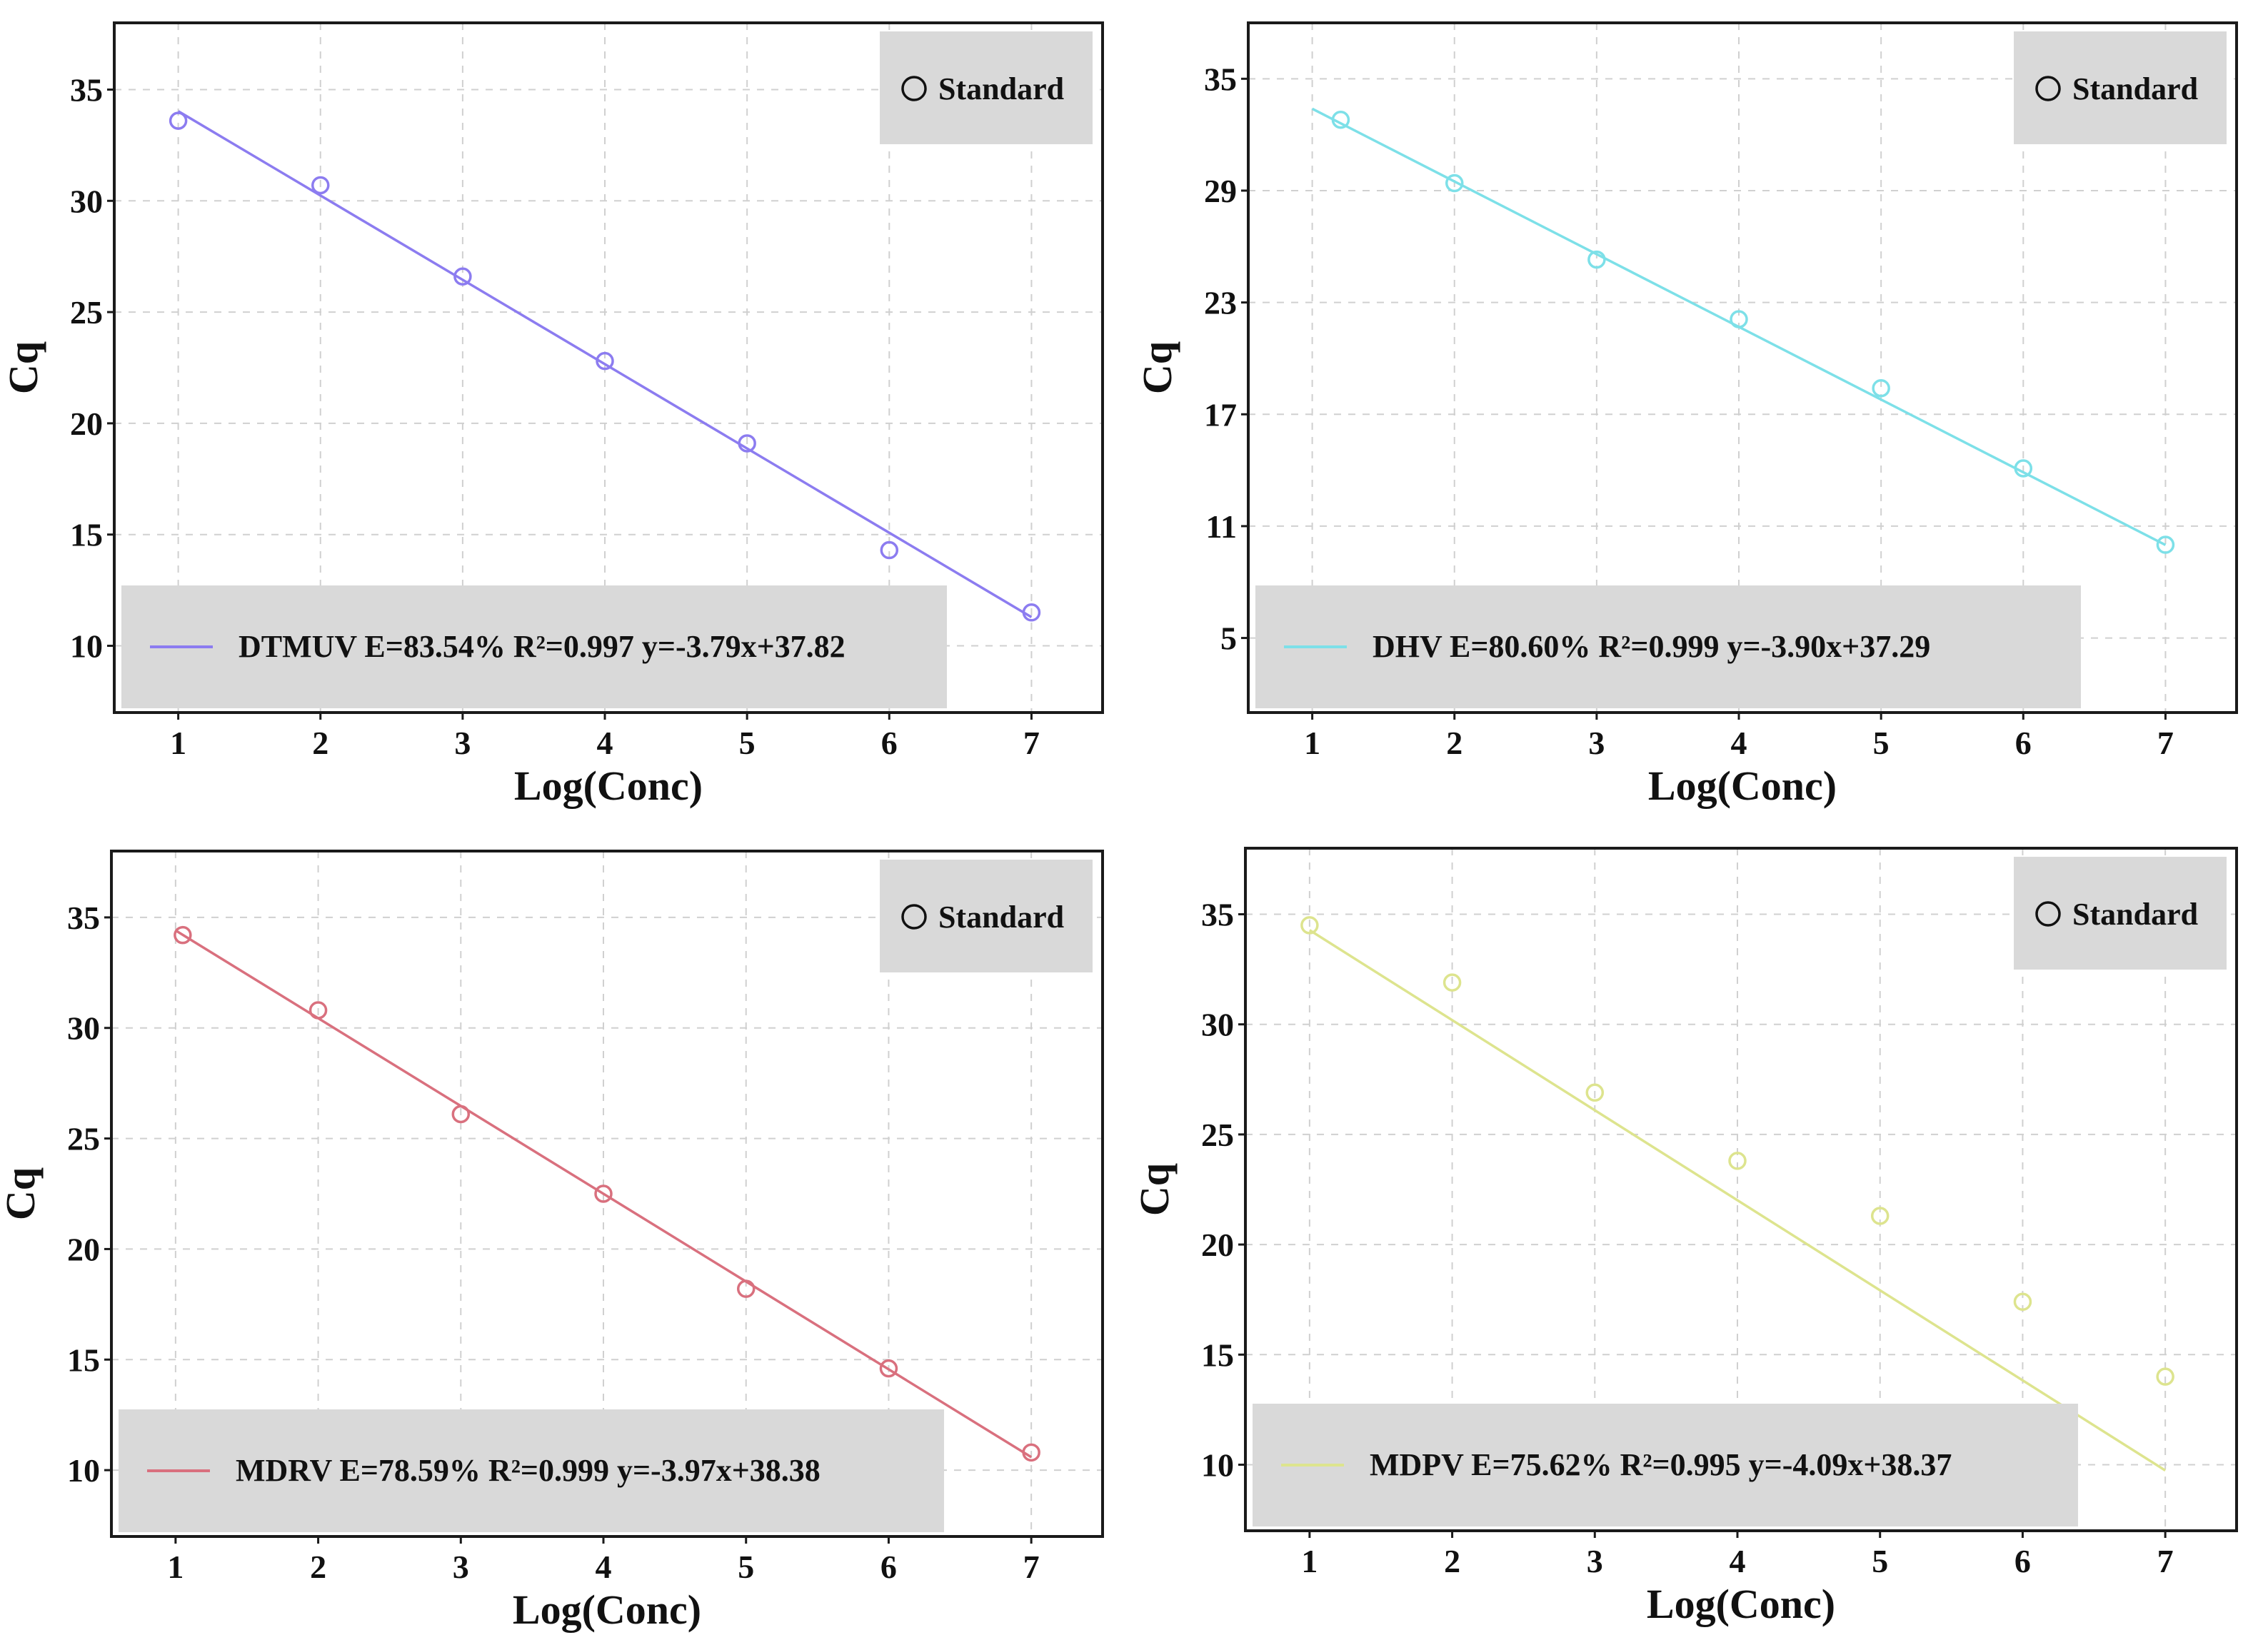  What do you see at coordinates (1217, 1245) in the screenshot?
I see `y-tick-label: 20` at bounding box center [1217, 1245].